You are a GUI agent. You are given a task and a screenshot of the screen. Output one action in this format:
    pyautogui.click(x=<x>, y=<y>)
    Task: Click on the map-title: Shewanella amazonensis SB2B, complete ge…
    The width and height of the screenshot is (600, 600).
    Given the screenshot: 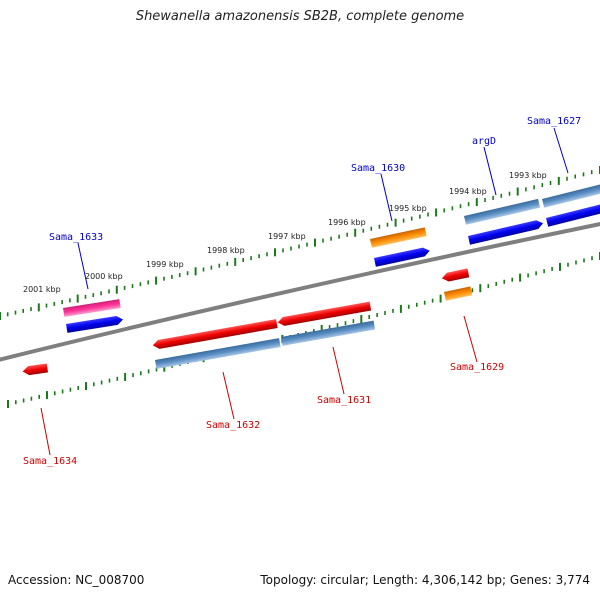 What is the action you would take?
    pyautogui.click(x=300, y=16)
    